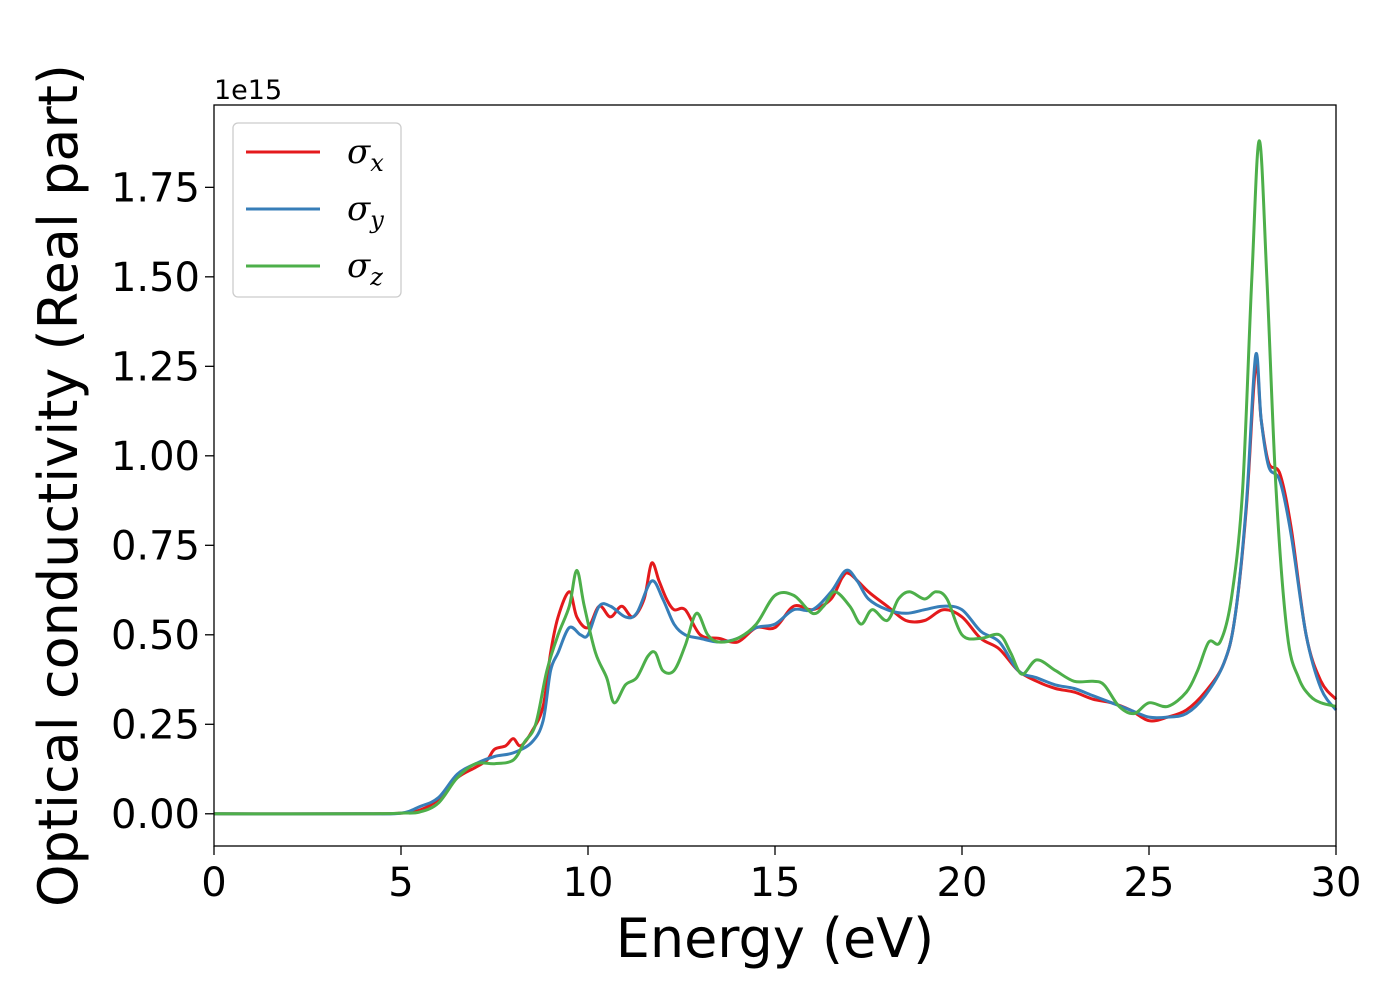 The height and width of the screenshot is (1000, 1400). I want to click on y-tick-label: 0.25, so click(155, 725).